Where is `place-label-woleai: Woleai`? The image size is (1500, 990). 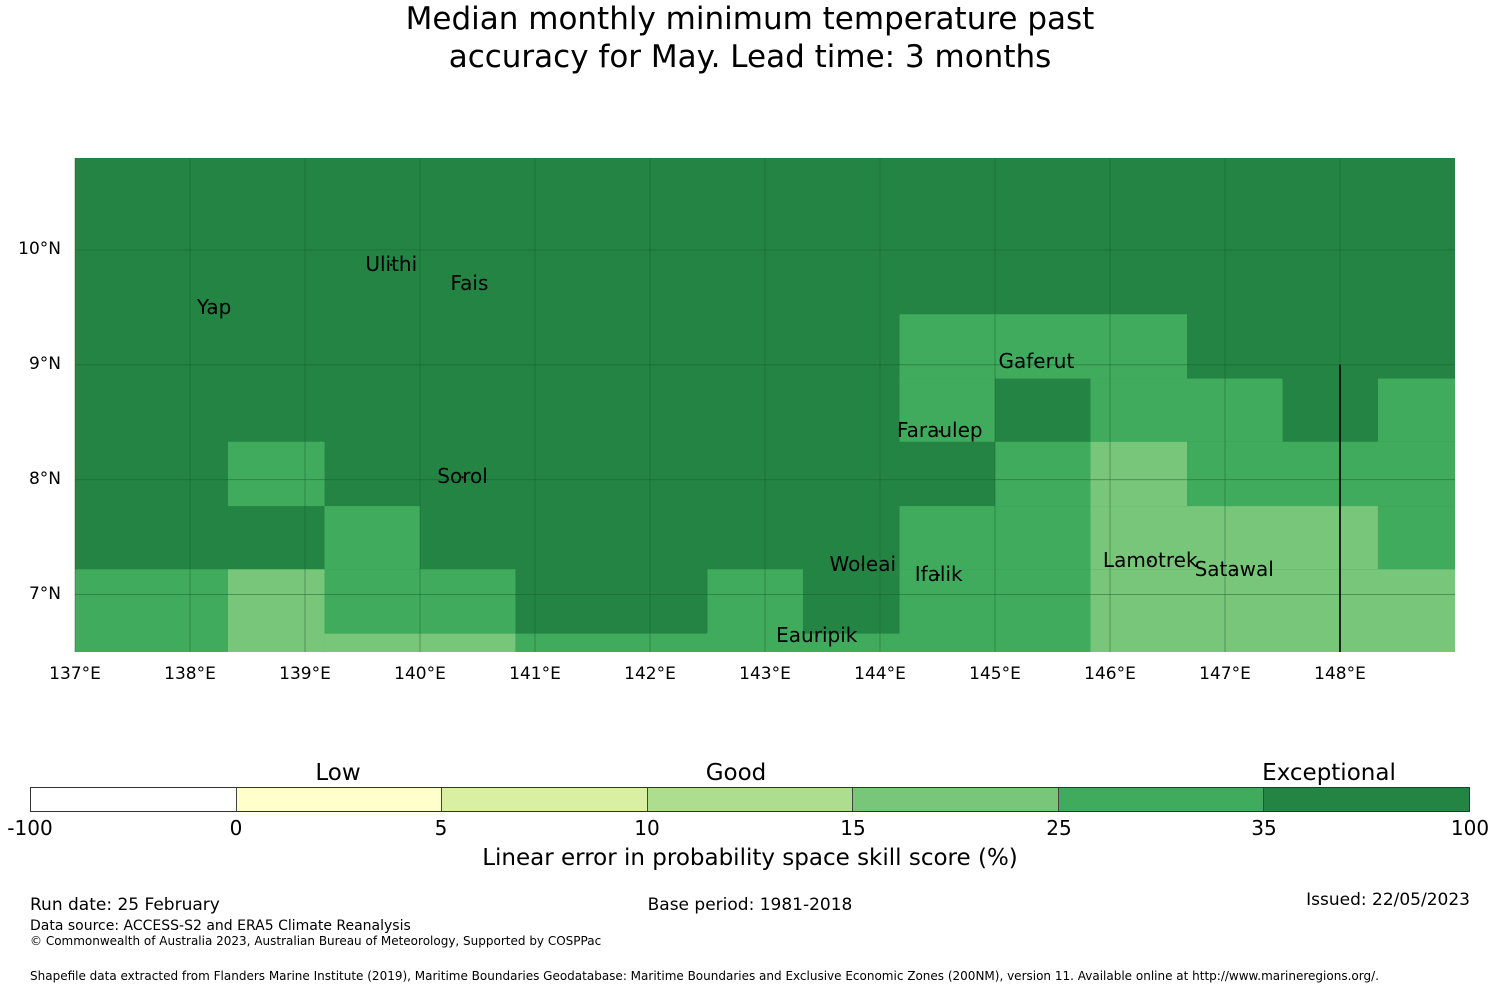 place-label-woleai: Woleai is located at coordinates (863, 563).